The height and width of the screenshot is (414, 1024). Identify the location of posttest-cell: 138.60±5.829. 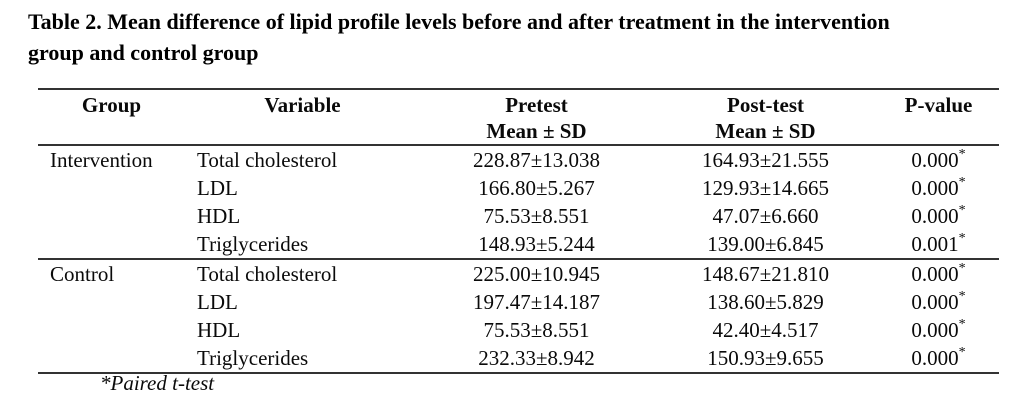
(765, 302).